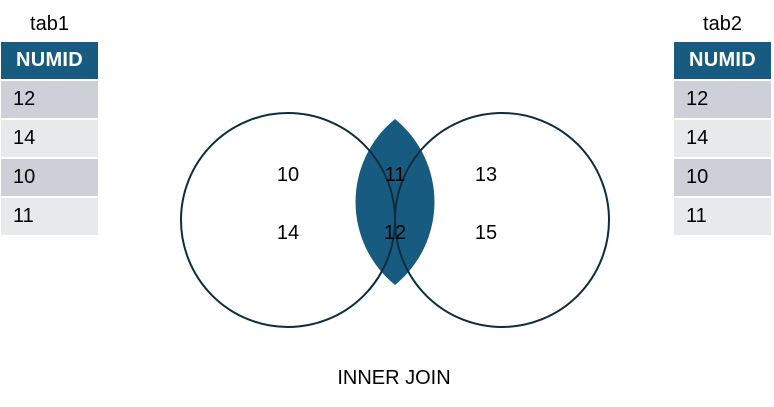 Image resolution: width=774 pixels, height=407 pixels. I want to click on intersection-value: 12, so click(395, 233).